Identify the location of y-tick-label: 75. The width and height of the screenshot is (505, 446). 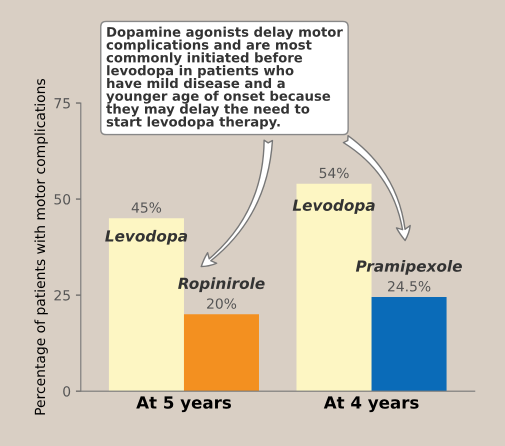
(62, 103).